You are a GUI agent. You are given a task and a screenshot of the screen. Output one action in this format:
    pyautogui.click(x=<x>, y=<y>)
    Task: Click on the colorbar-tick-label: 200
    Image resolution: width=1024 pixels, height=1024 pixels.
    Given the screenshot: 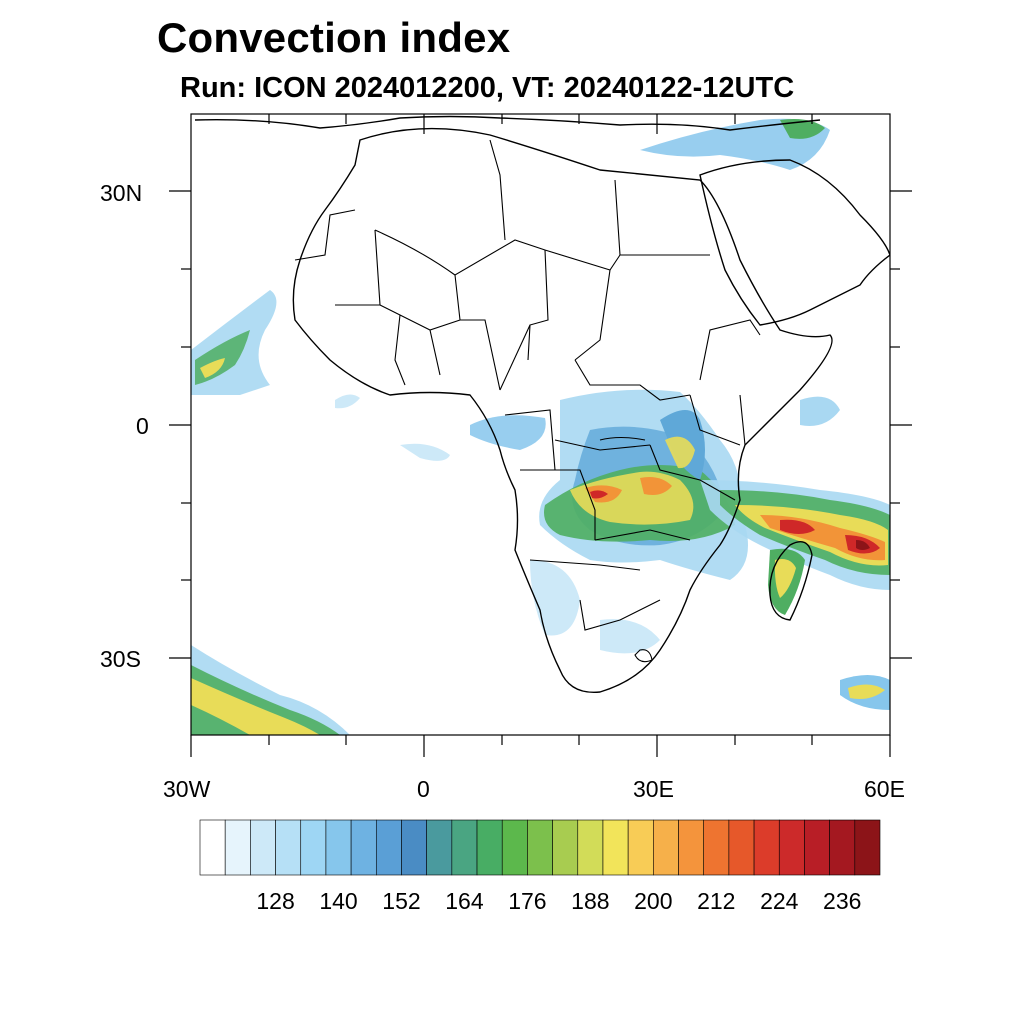 What is the action you would take?
    pyautogui.click(x=653, y=901)
    